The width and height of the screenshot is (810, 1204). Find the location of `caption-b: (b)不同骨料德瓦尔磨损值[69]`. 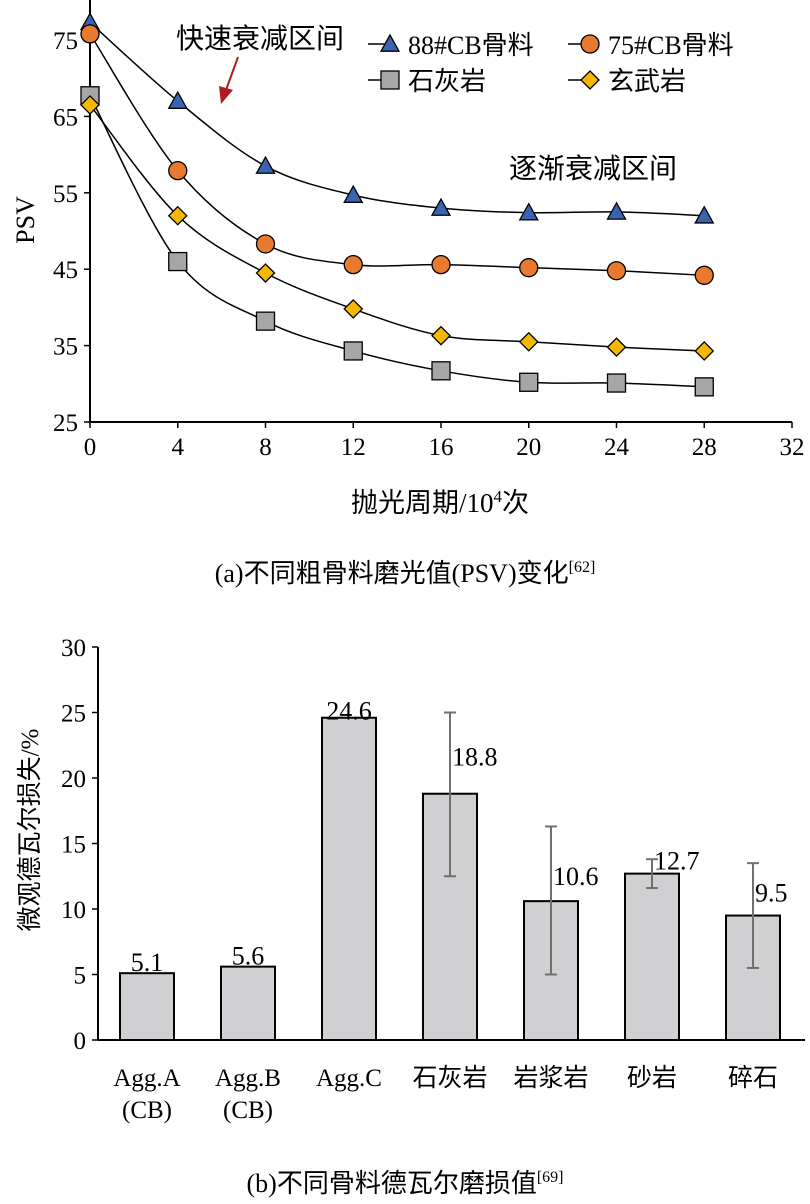

caption-b: (b)不同骨料德瓦尔磨损值[69] is located at coordinates (405, 1183).